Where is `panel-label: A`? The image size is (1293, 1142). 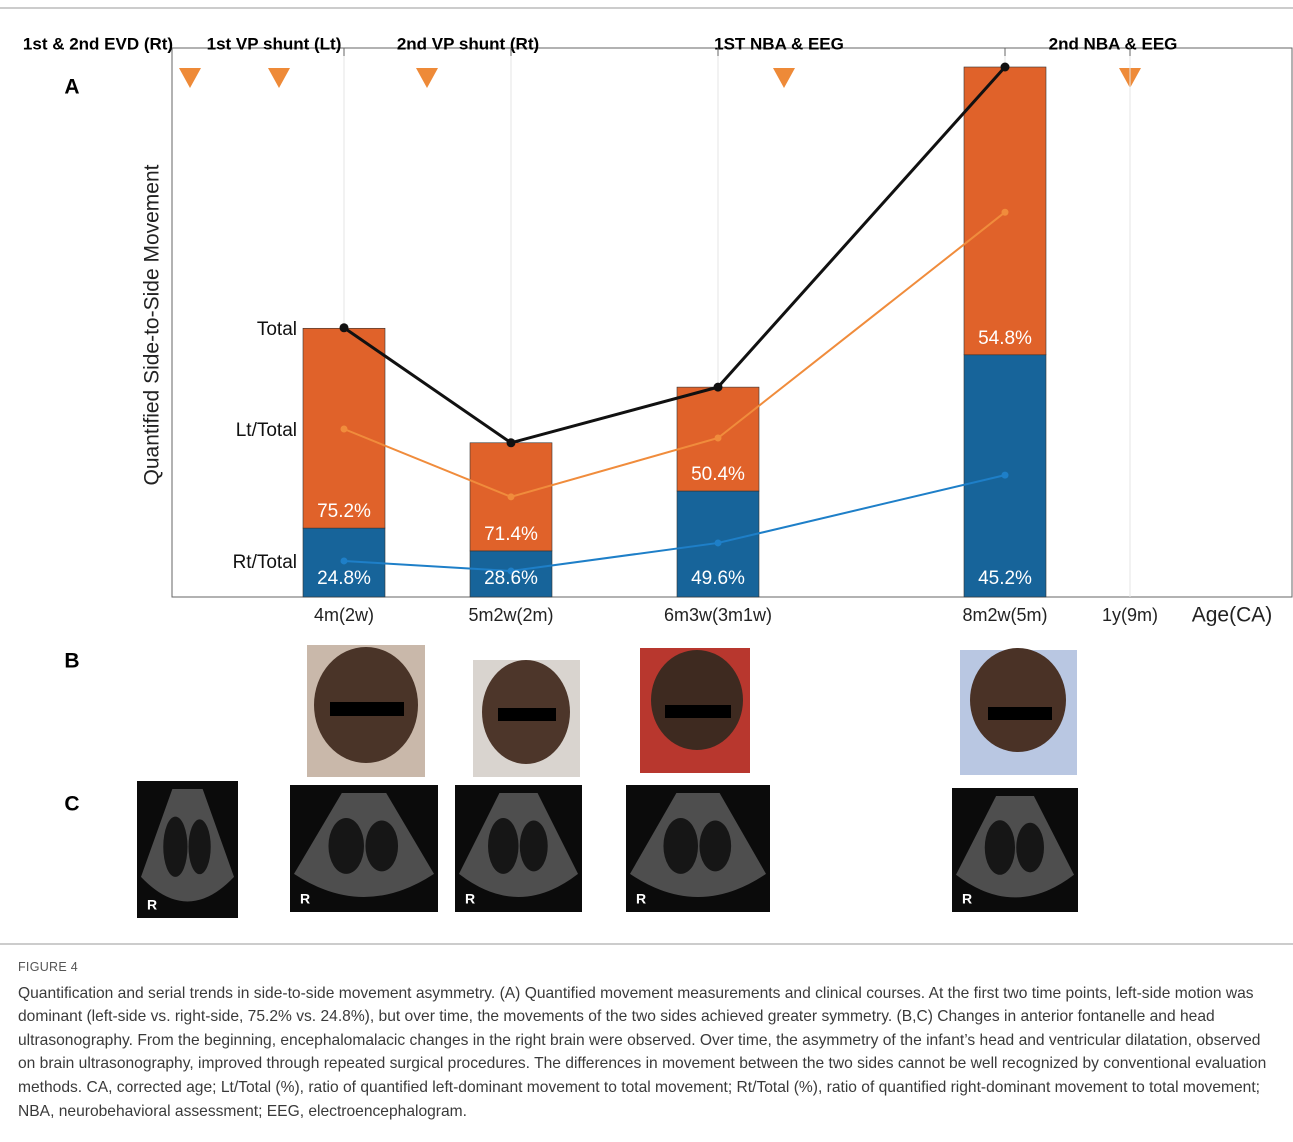
panel-label: A is located at coordinates (71, 87).